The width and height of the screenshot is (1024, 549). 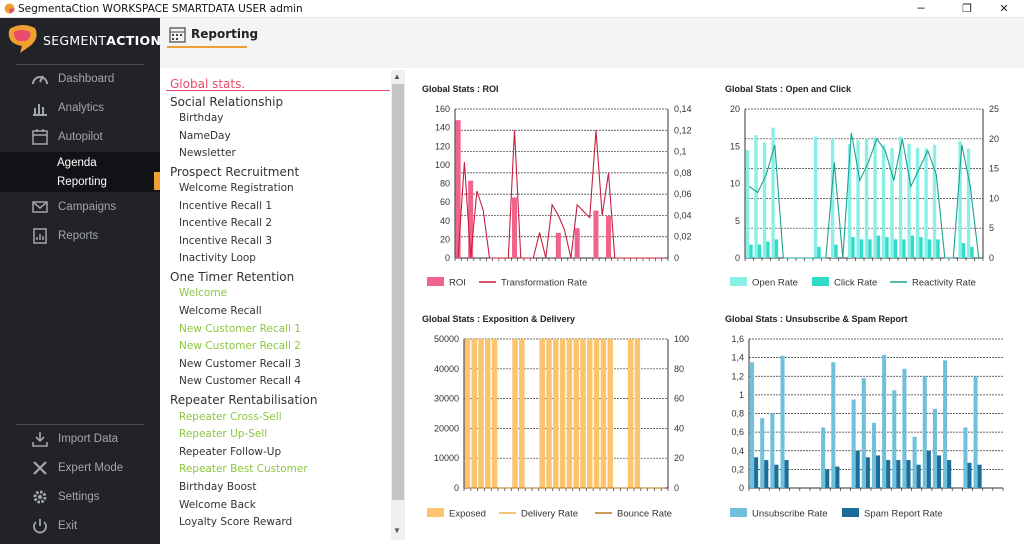 What do you see at coordinates (679, 428) in the screenshot?
I see `y2-tick-label: 40` at bounding box center [679, 428].